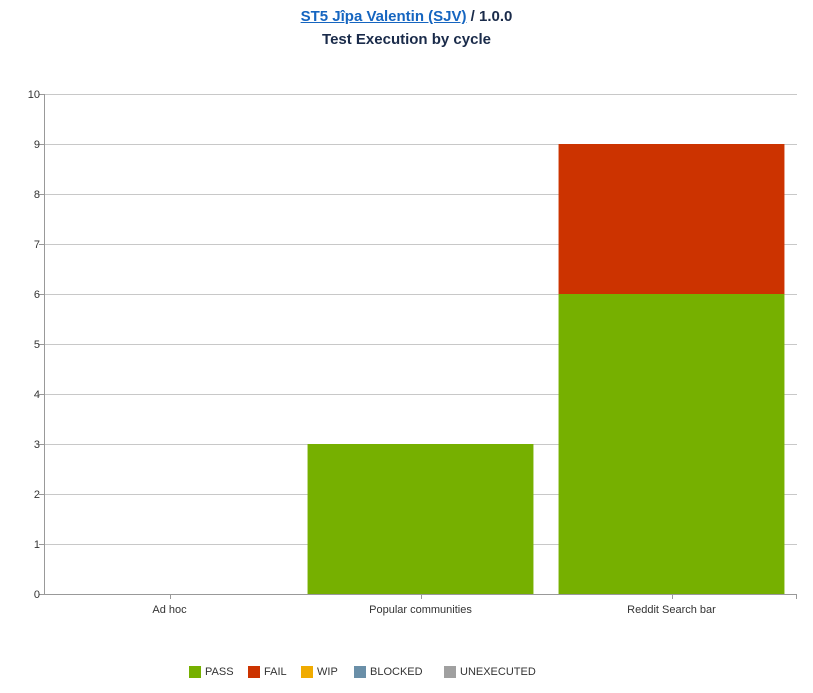 This screenshot has width=813, height=693. I want to click on y-tick-label: 3, so click(37, 445).